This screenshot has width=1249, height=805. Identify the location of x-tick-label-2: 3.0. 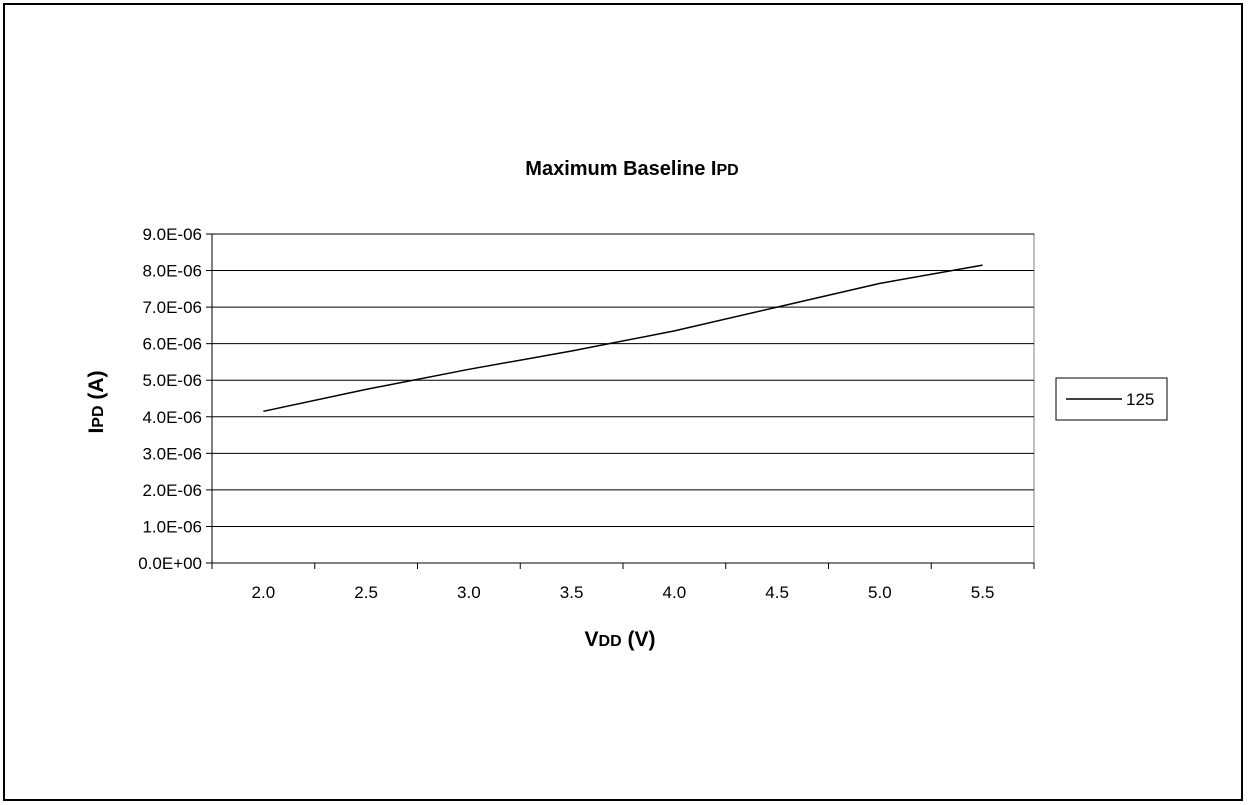
(469, 592).